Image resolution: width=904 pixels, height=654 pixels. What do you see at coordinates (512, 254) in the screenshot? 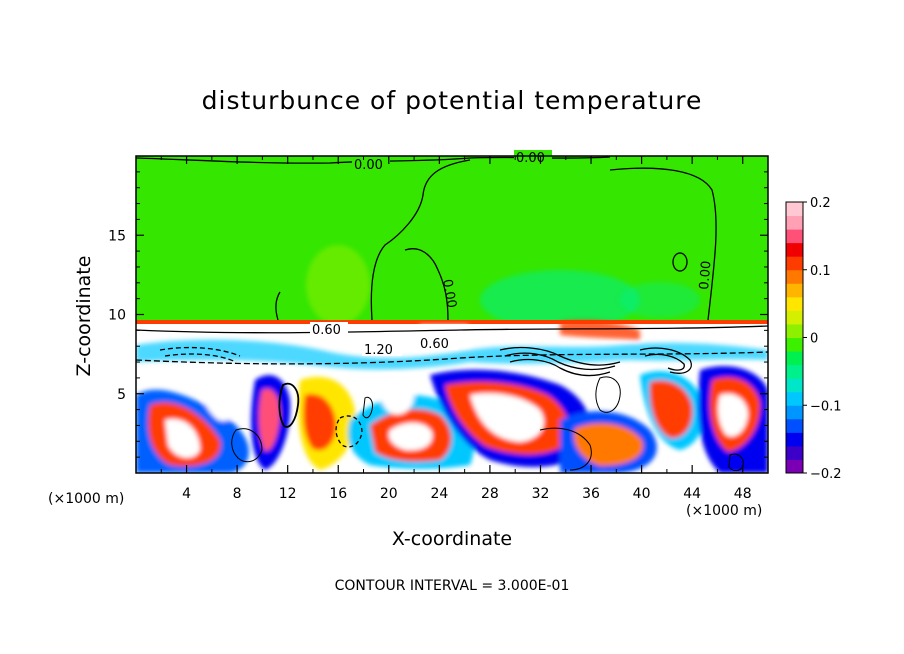
I see `contour-label-group: 0.00 0.00 0.00 0.00 0.60 1.20 0.60` at bounding box center [512, 254].